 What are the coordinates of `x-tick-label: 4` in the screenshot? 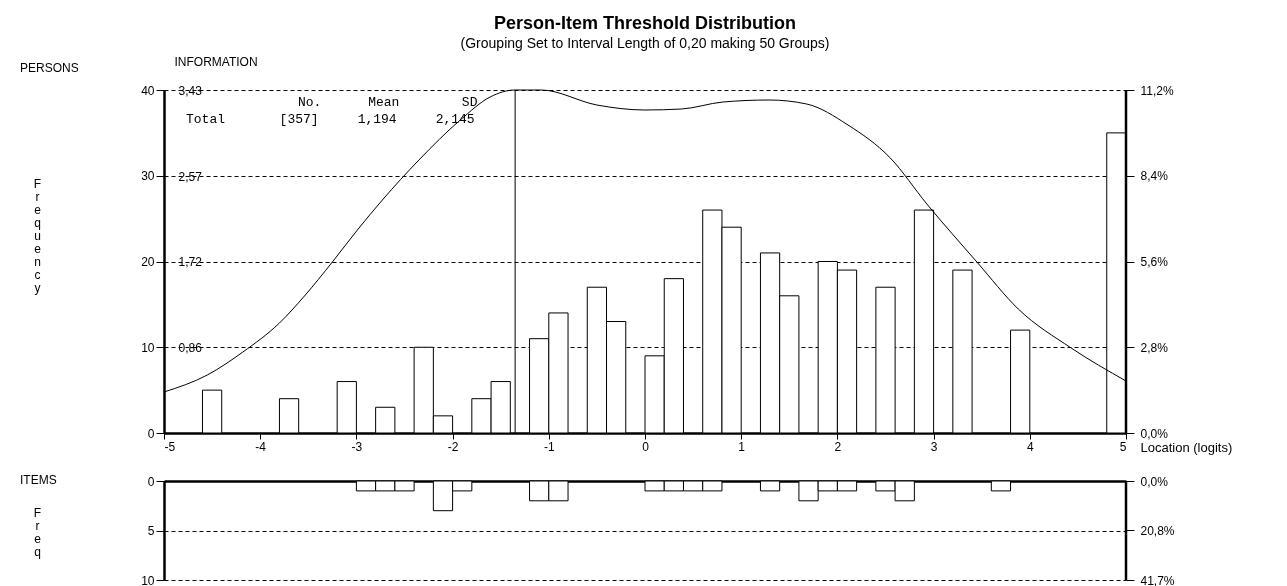 It's located at (1030, 446).